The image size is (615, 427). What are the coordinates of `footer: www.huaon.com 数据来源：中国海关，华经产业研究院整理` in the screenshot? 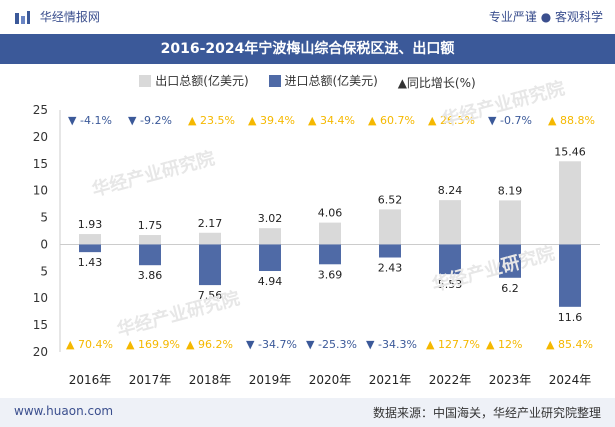 It's located at (307, 412).